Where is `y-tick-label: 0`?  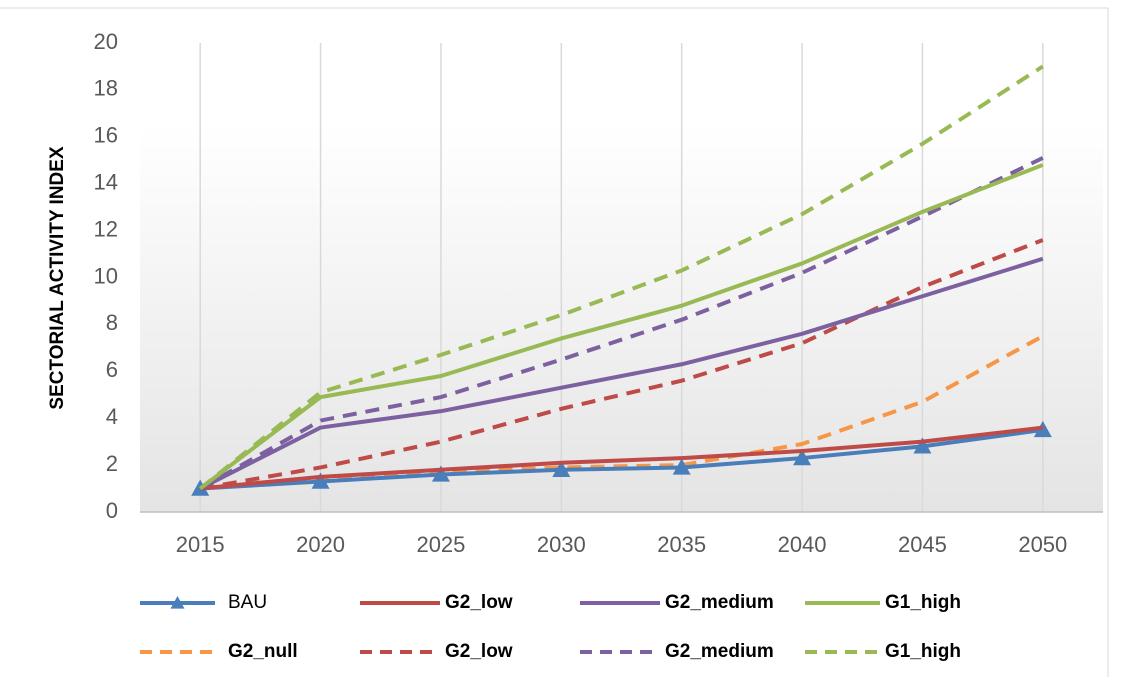
y-tick-label: 0 is located at coordinates (112, 510).